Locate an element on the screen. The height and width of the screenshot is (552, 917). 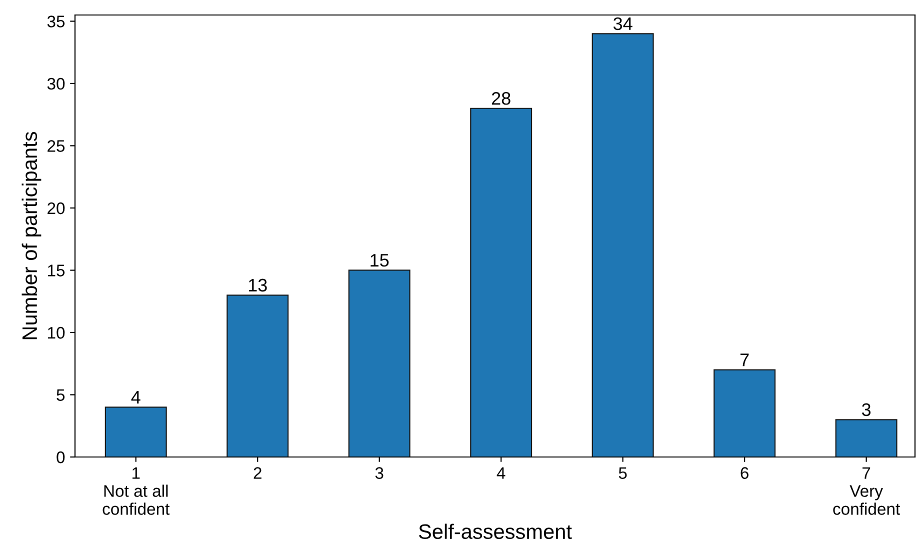
data-label: 15 is located at coordinates (379, 260).